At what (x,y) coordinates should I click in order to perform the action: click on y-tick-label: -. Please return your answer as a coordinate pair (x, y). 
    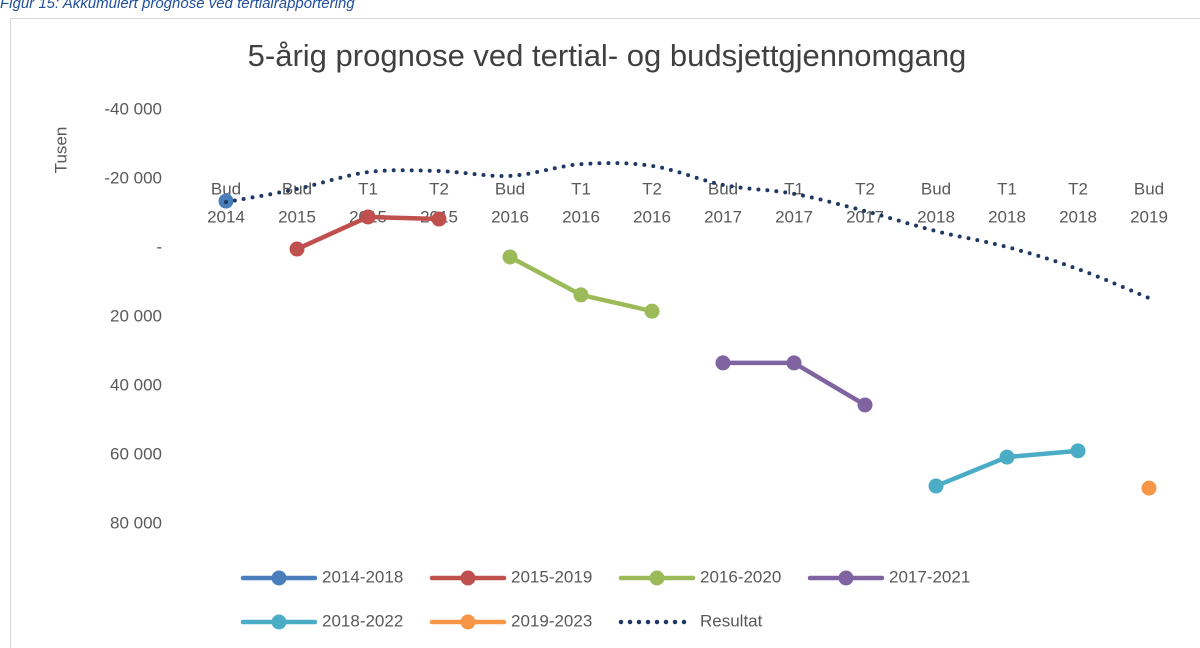
    Looking at the image, I should click on (159, 246).